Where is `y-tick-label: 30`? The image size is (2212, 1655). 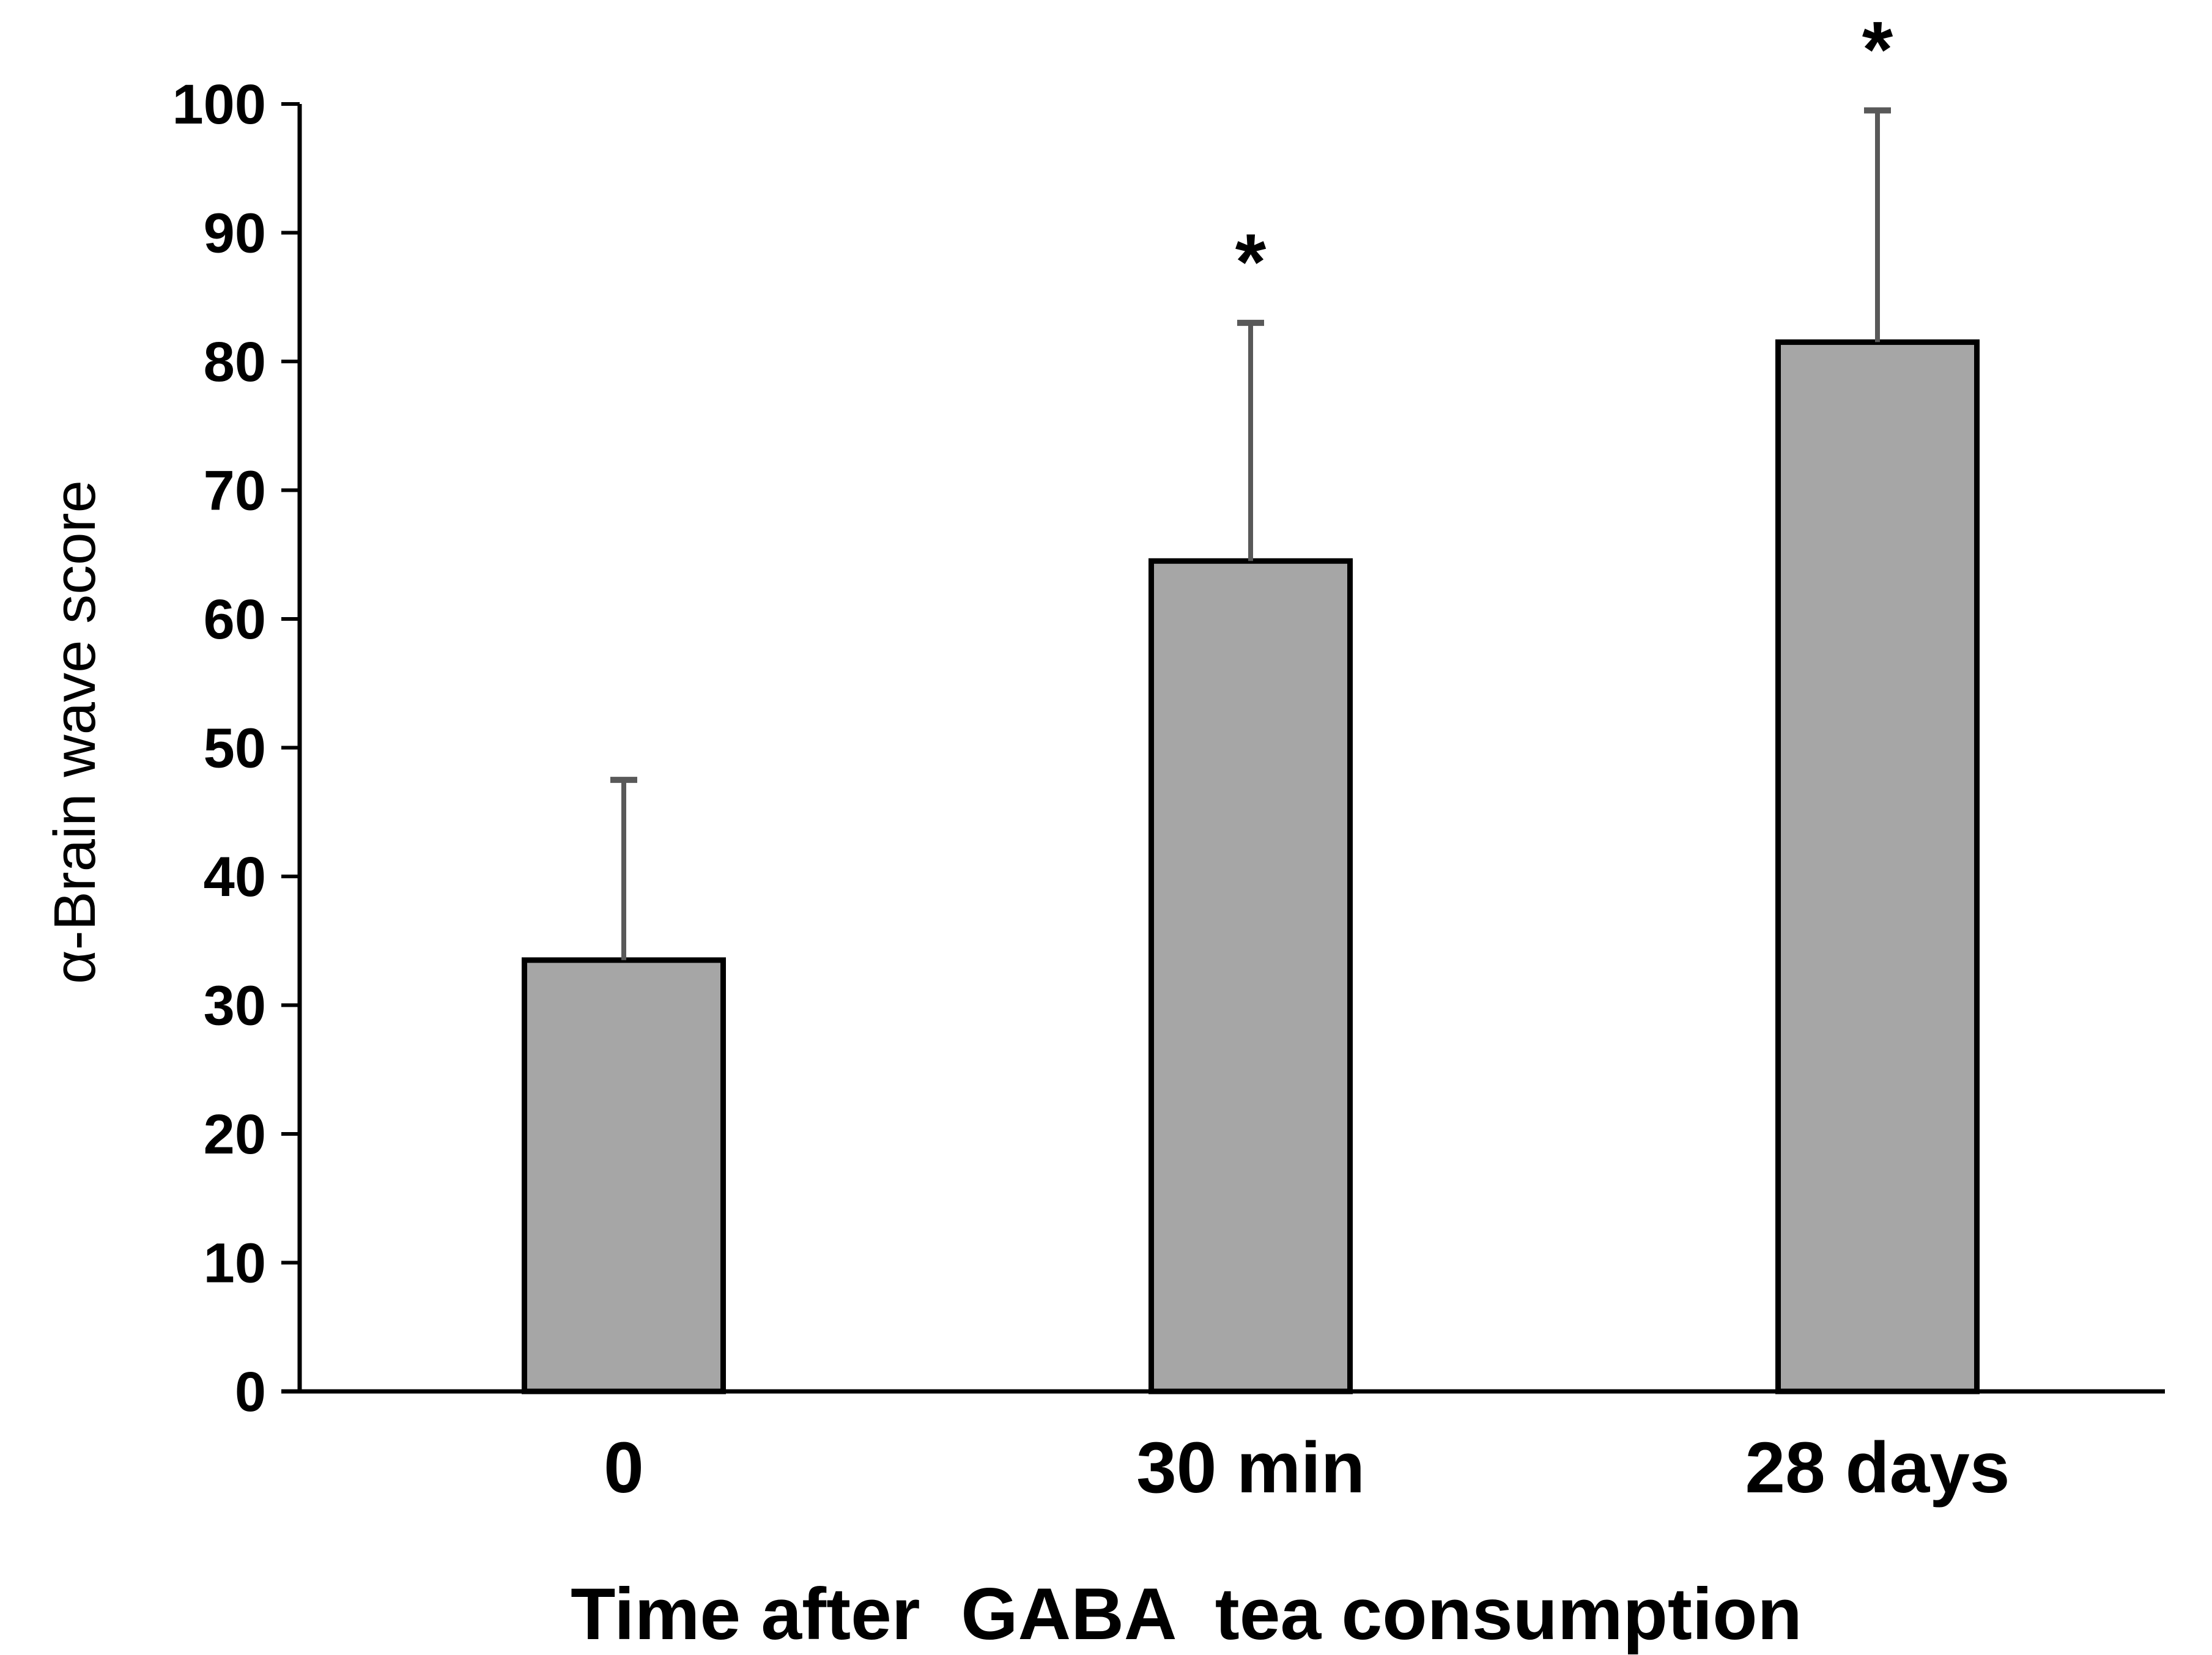 y-tick-label: 30 is located at coordinates (235, 1006).